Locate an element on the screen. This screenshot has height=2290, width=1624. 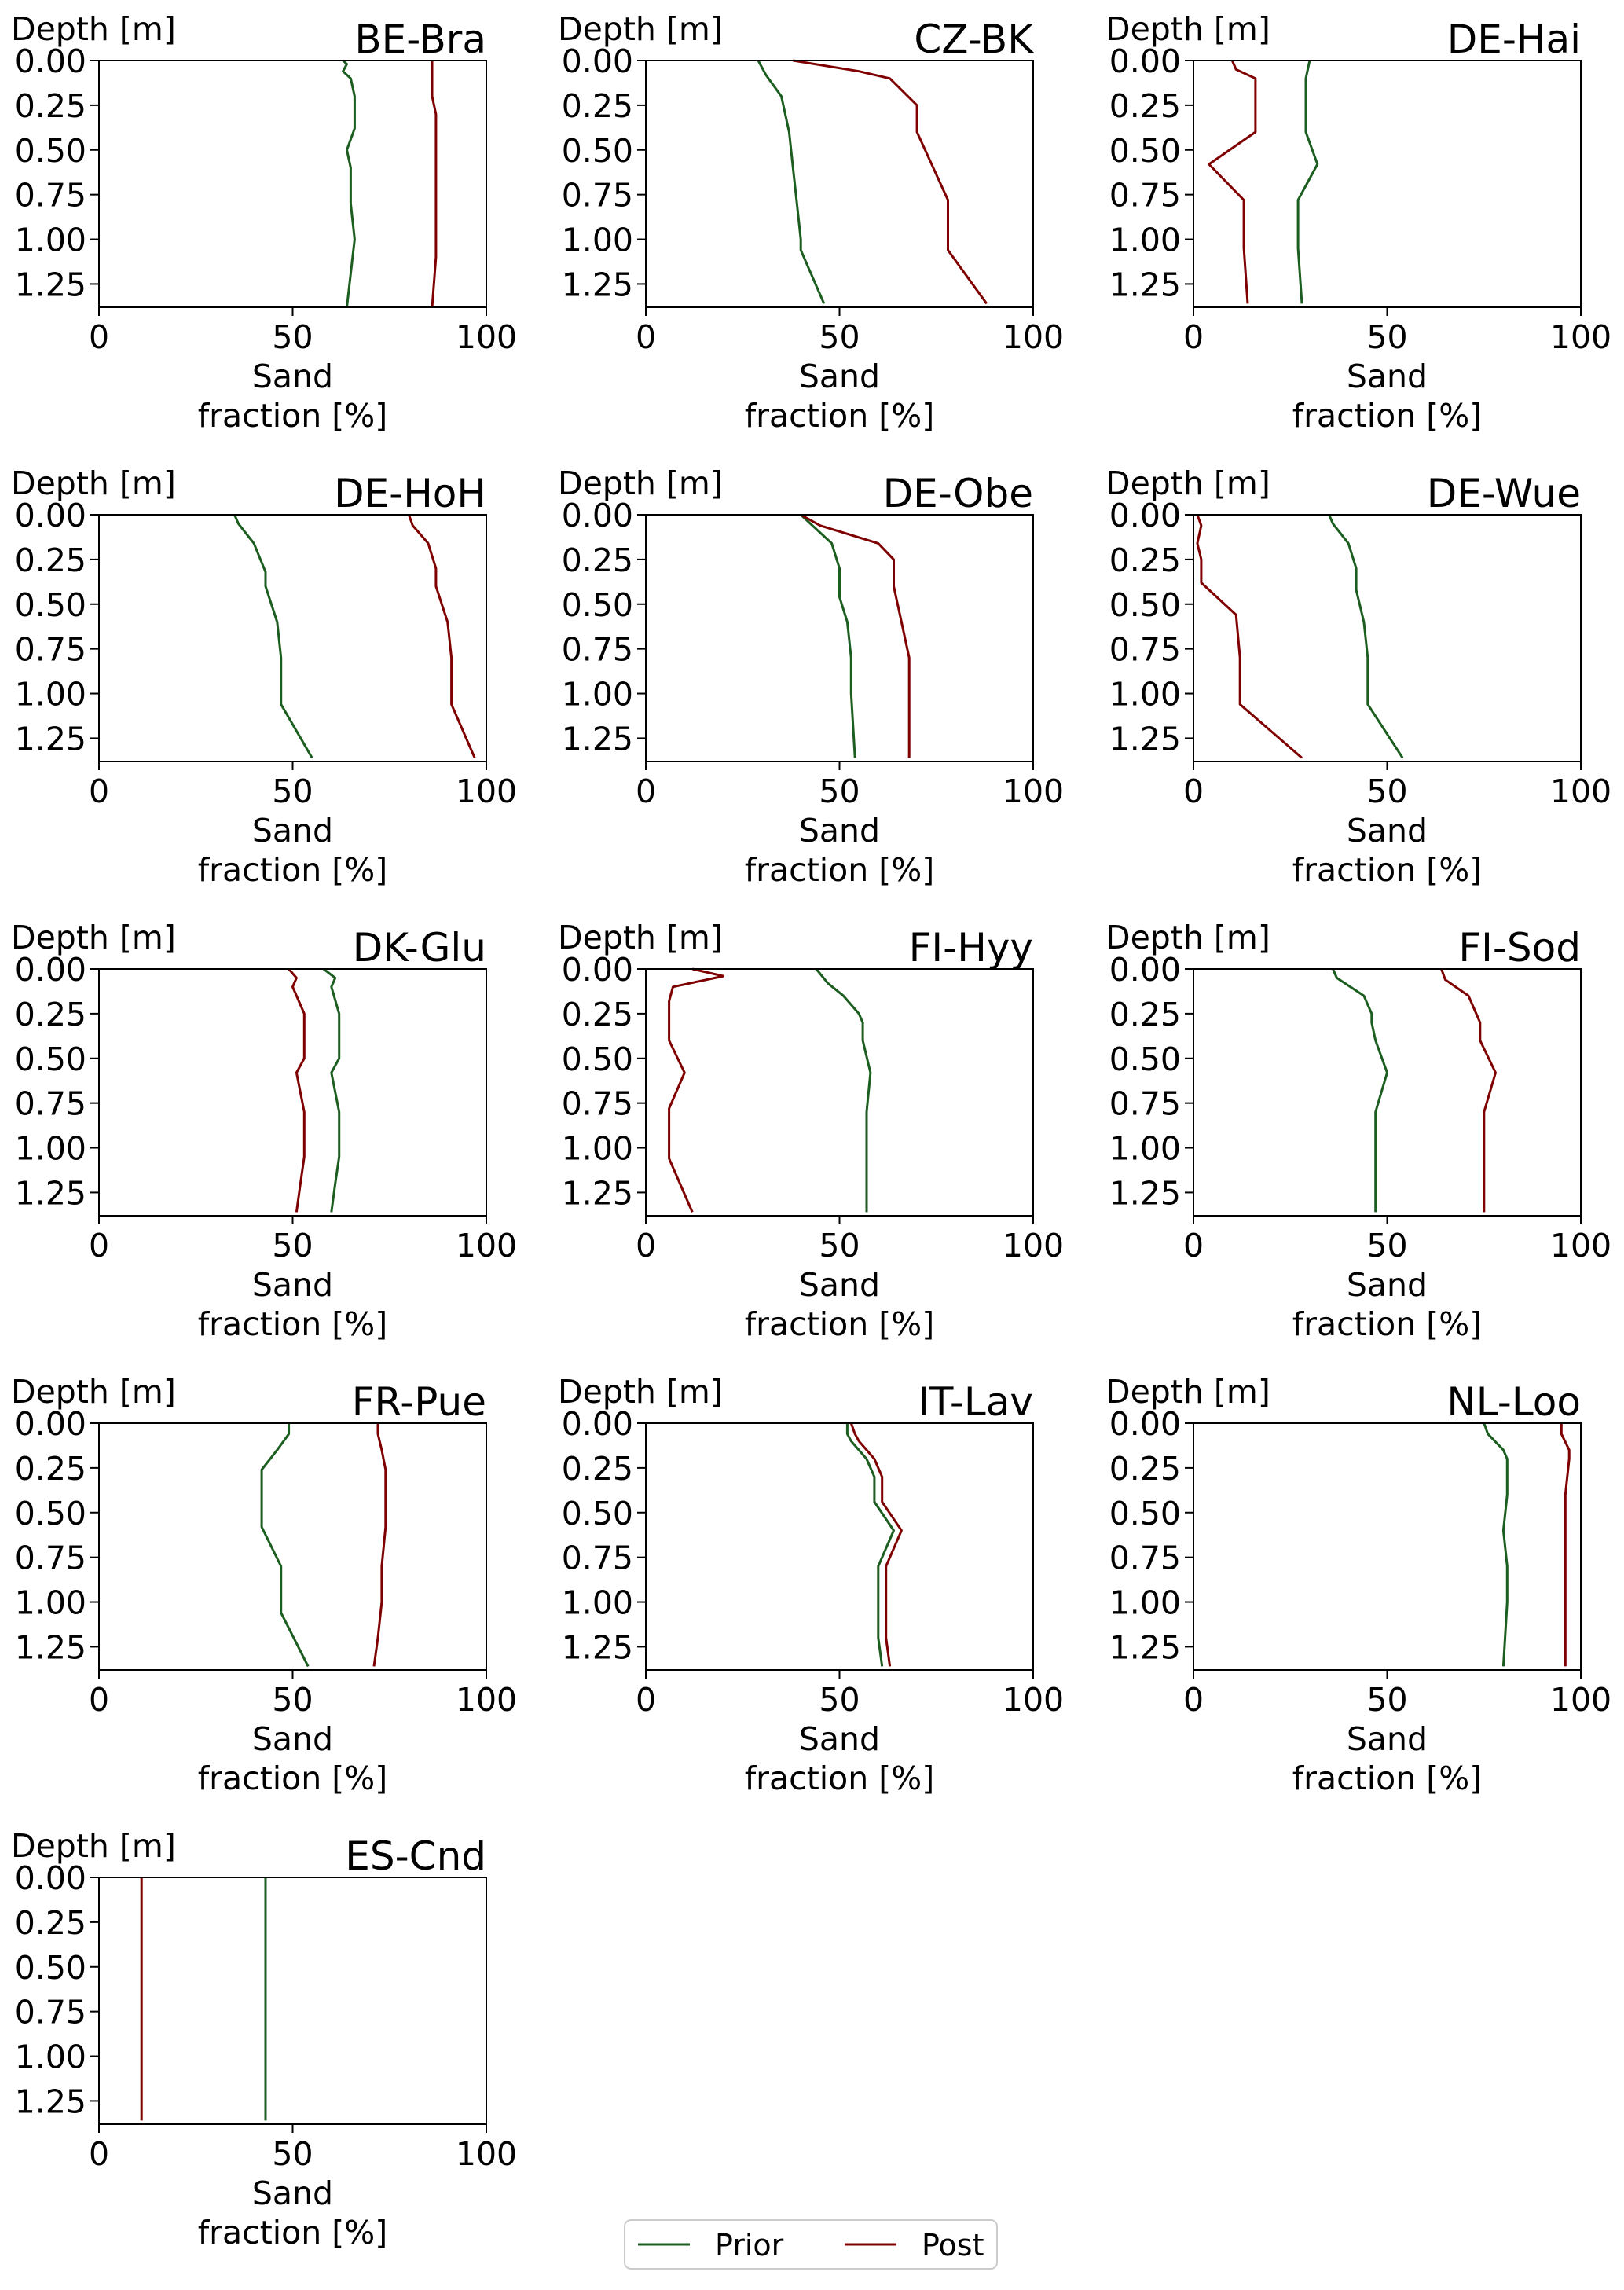
panel-title: DE-Wue is located at coordinates (1504, 493).